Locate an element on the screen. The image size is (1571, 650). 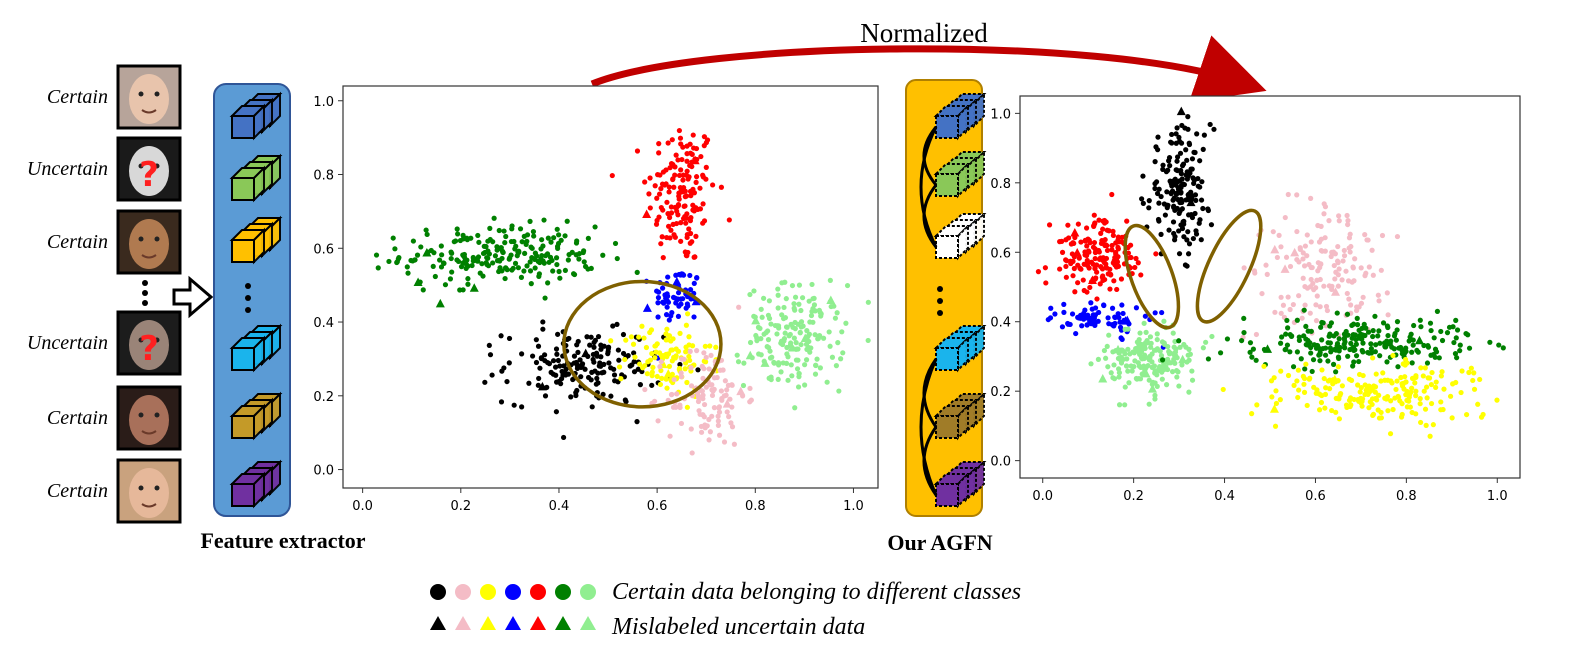
y-tick-label: 1.0 is located at coordinates (1000, 114).